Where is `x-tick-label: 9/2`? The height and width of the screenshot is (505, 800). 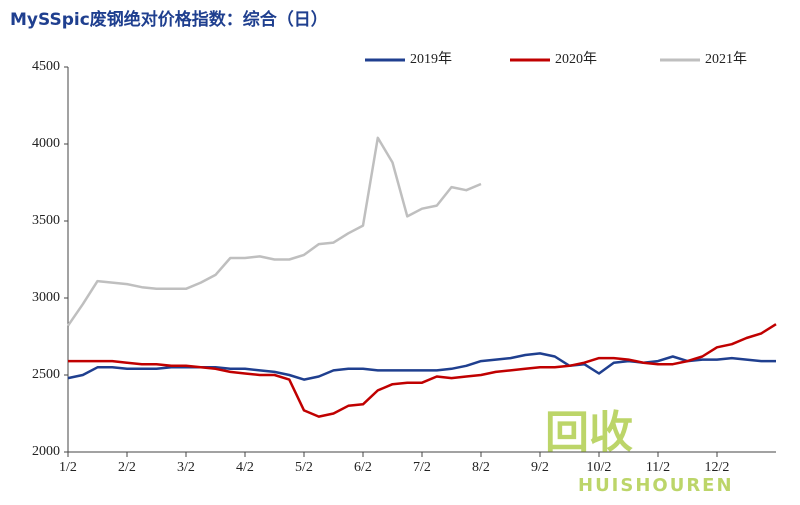 x-tick-label: 9/2 is located at coordinates (540, 467).